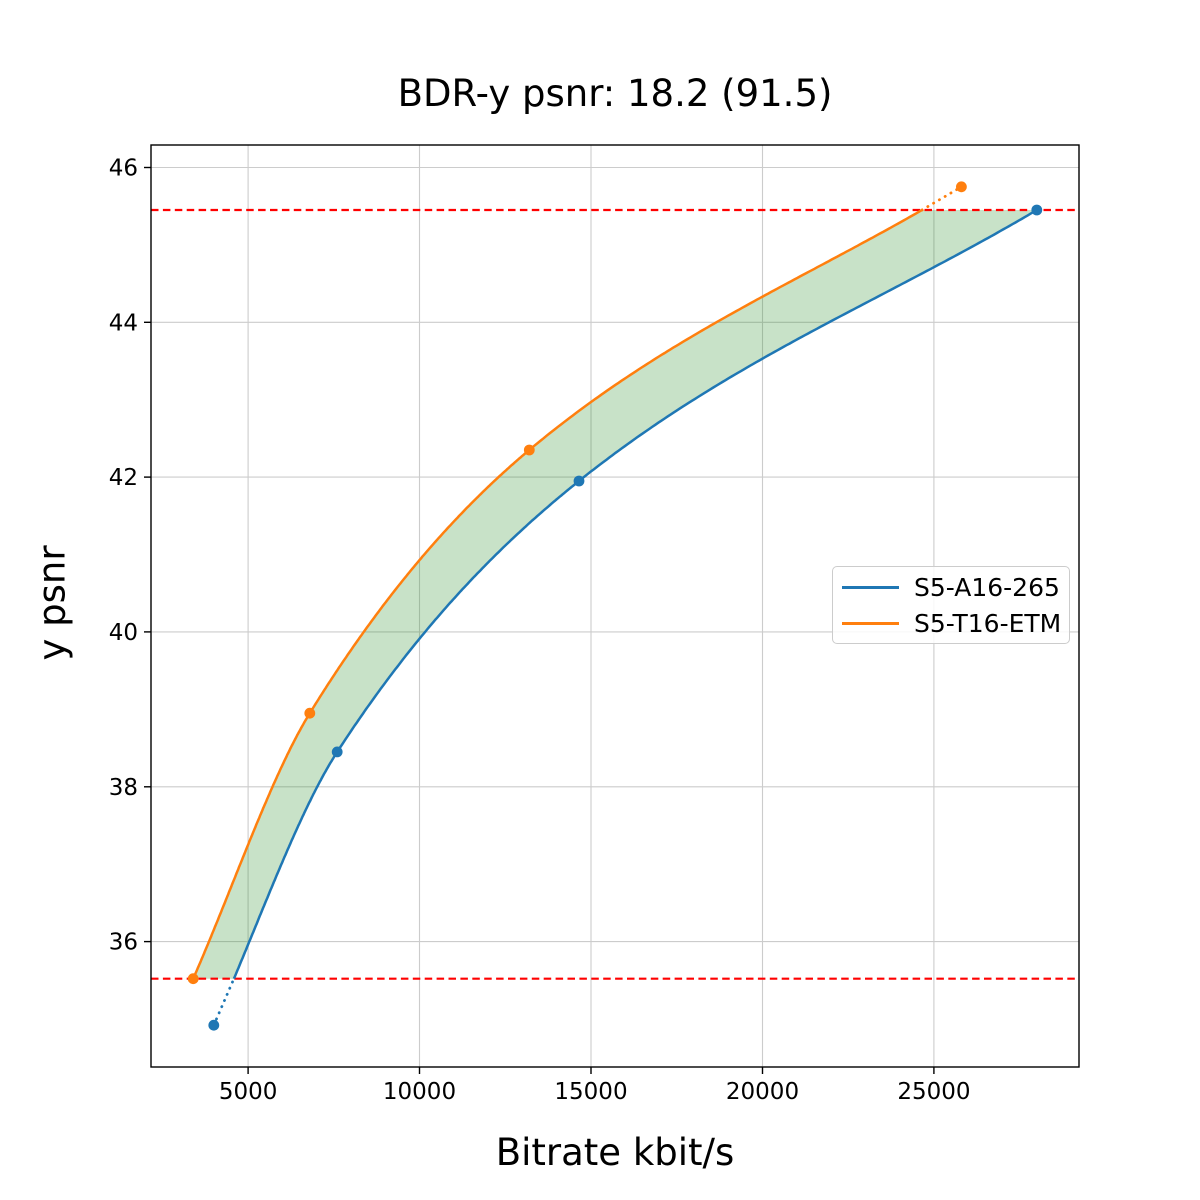 The height and width of the screenshot is (1200, 1200). What do you see at coordinates (123, 478) in the screenshot?
I see `y-tick-label: 42` at bounding box center [123, 478].